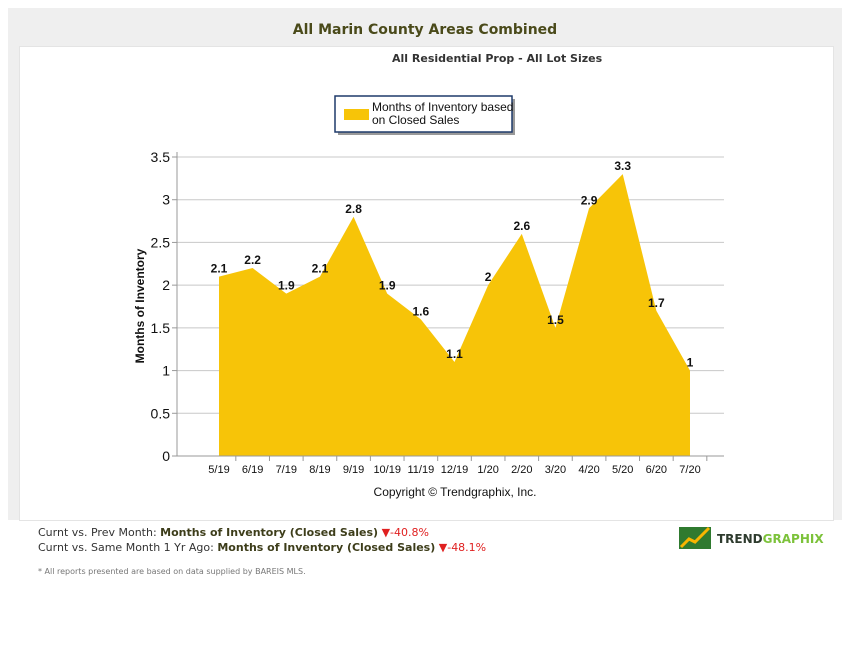 The height and width of the screenshot is (650, 850). Describe the element at coordinates (420, 470) in the screenshot. I see `x-tick-label: 11/19` at that location.